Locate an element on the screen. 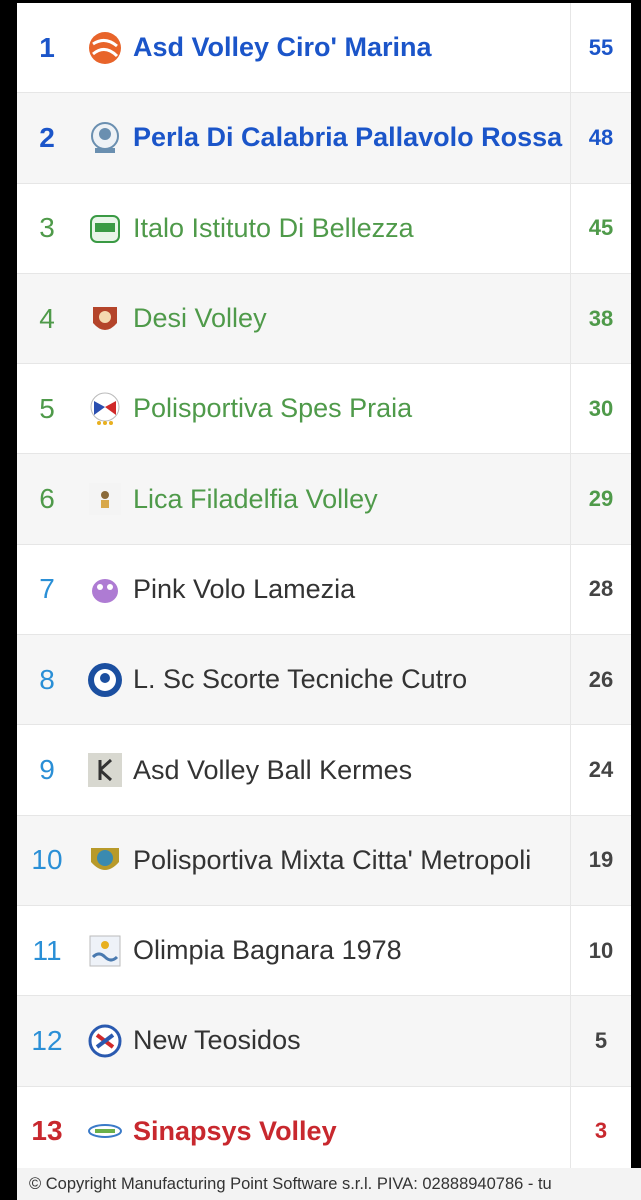  flag-crest-icon is located at coordinates (105, 409).